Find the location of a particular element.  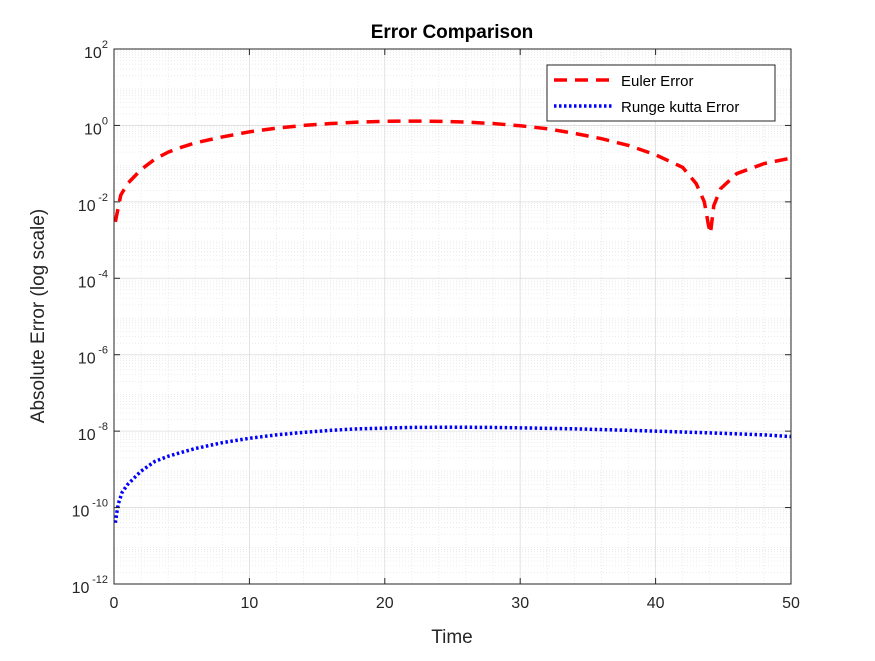

y-tick-label: -610 is located at coordinates (93, 356).